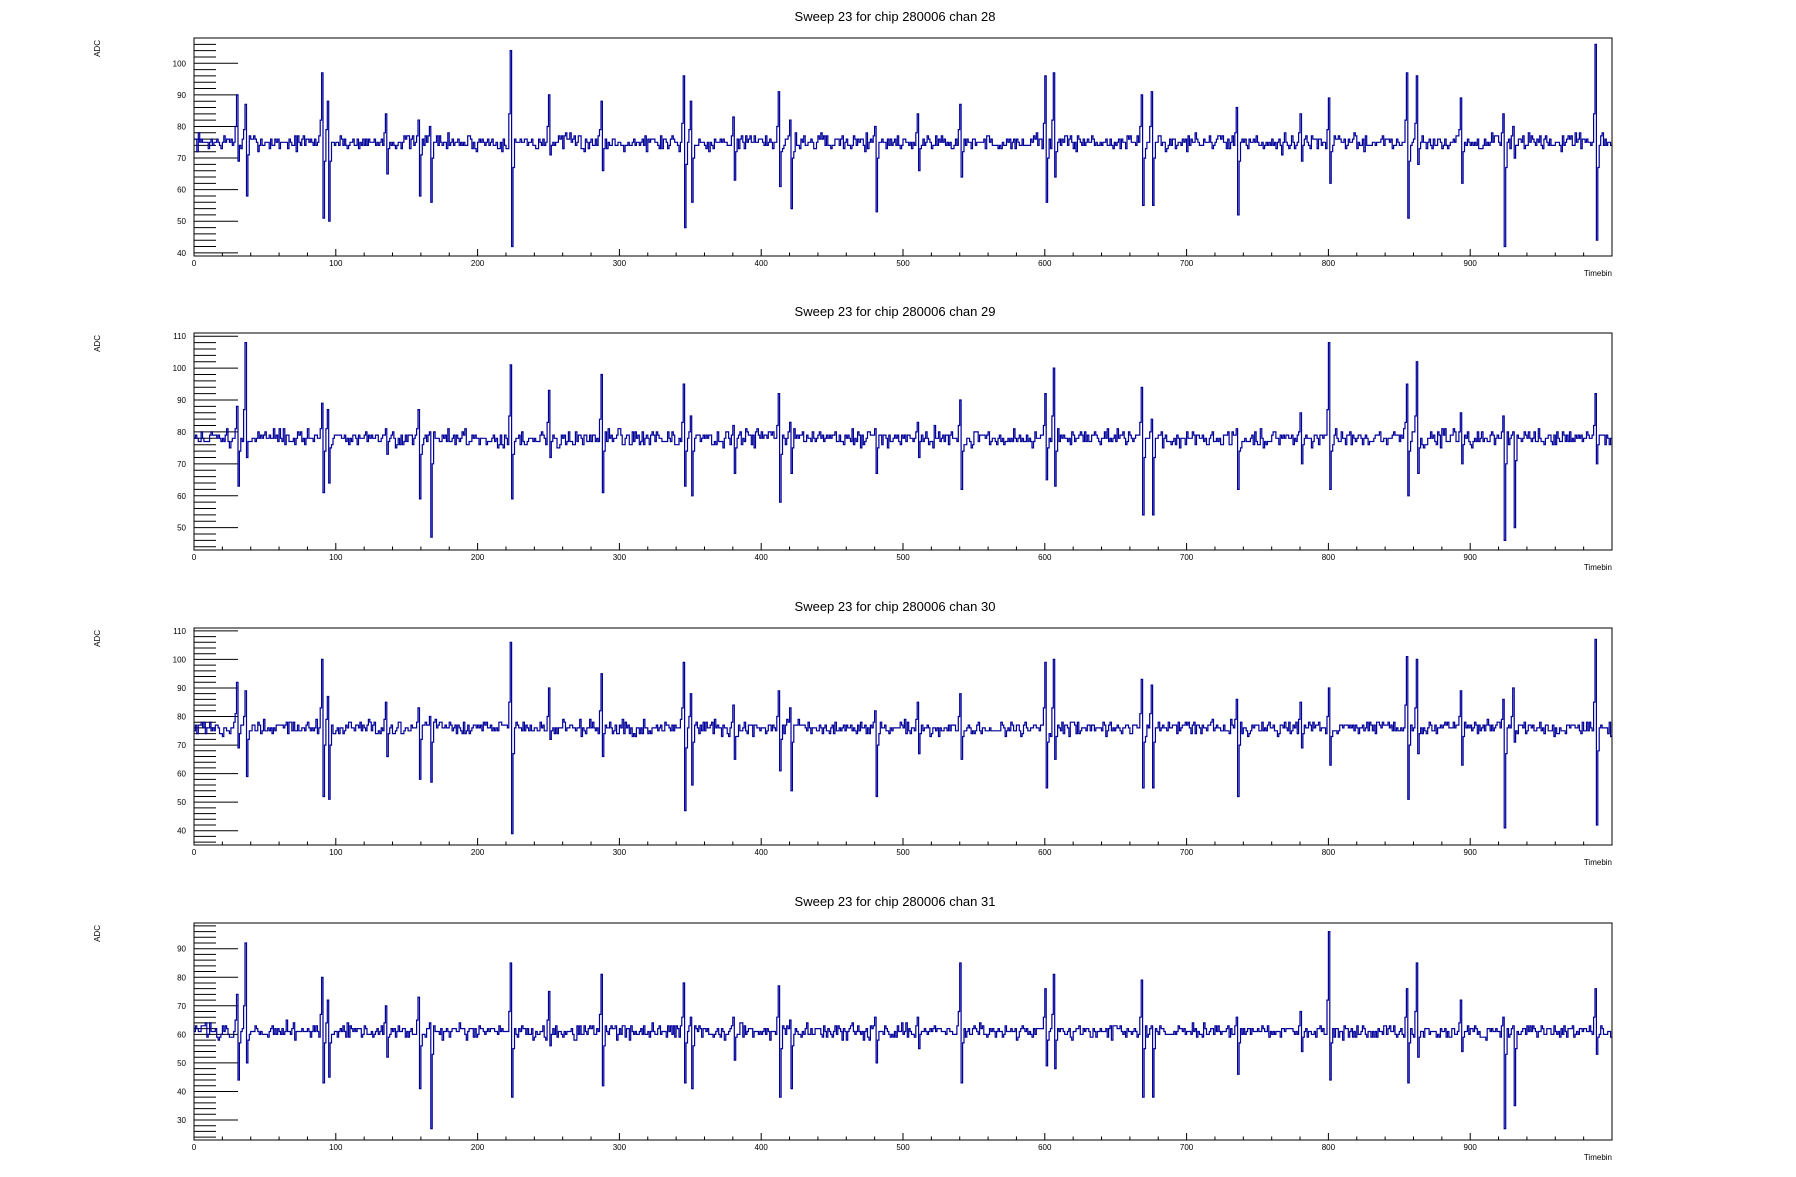 This screenshot has height=1177, width=1796. Describe the element at coordinates (181, 126) in the screenshot. I see `y-tick-label-0: 80` at that location.